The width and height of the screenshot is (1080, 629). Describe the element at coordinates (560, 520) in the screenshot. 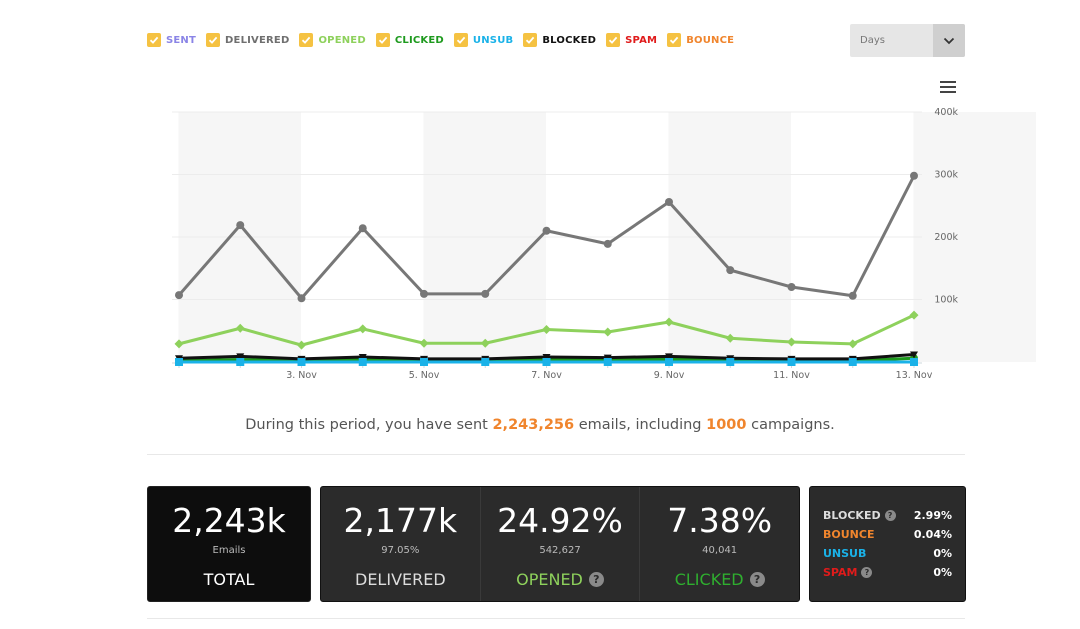

I see `stat-opened-value: 24.92%` at that location.